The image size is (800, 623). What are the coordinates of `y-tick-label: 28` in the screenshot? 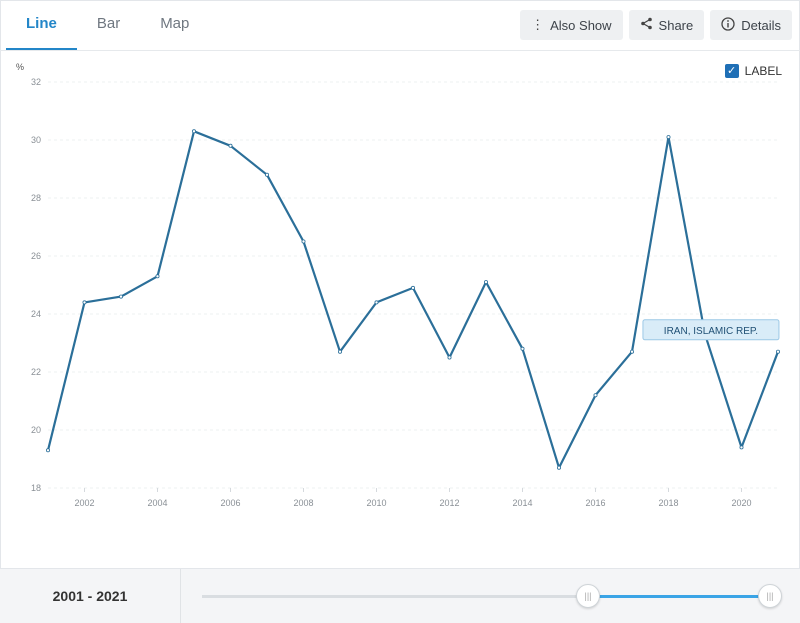 It's located at (36, 198).